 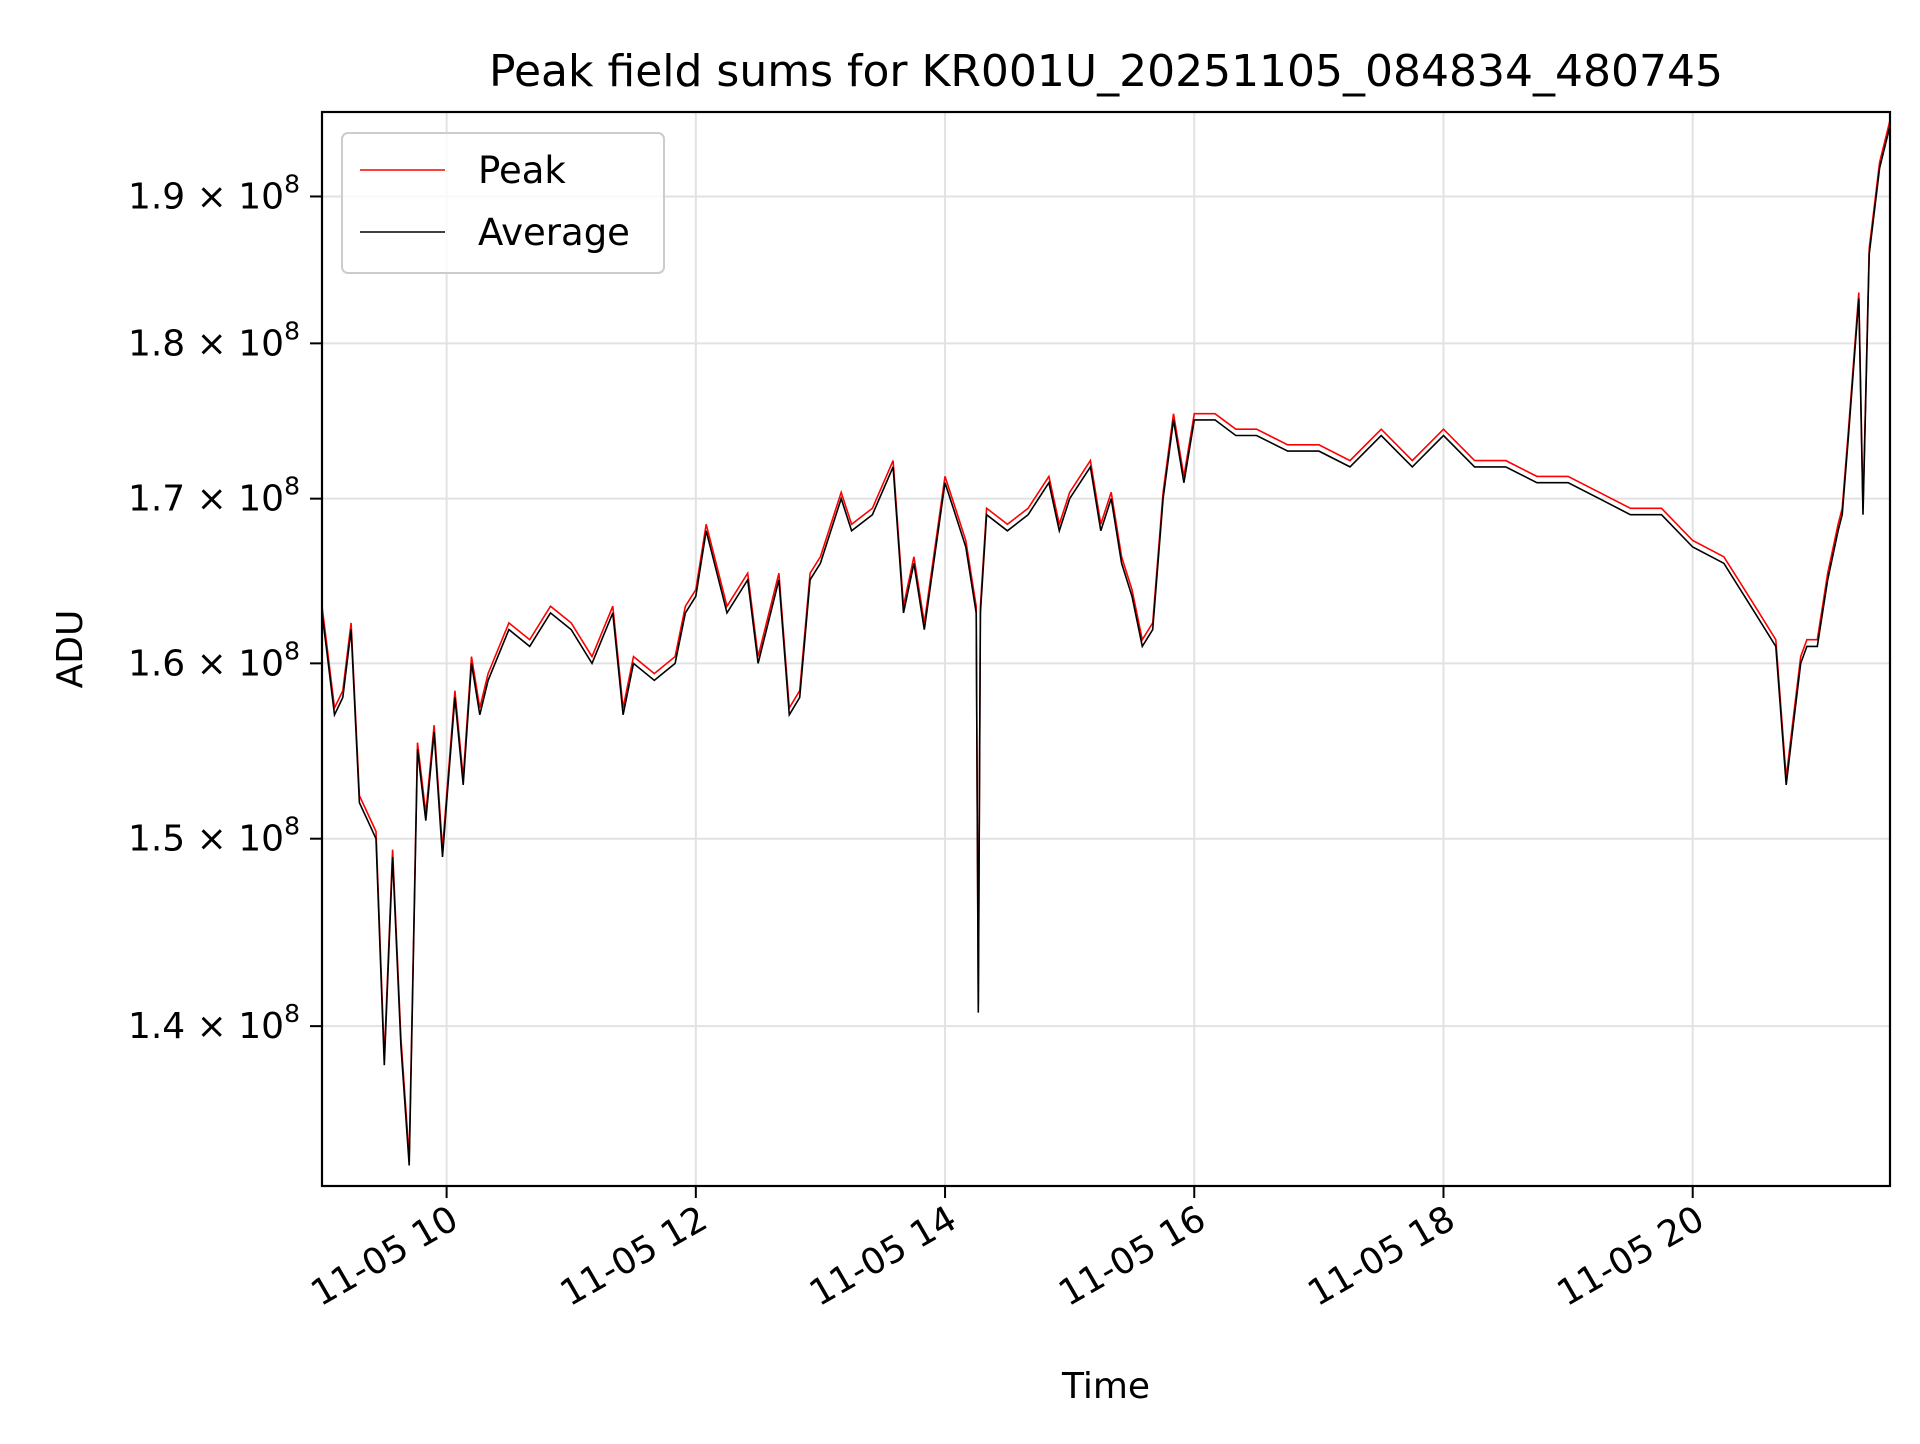 I want to click on x-axis-label: Time, so click(x=1105, y=1386).